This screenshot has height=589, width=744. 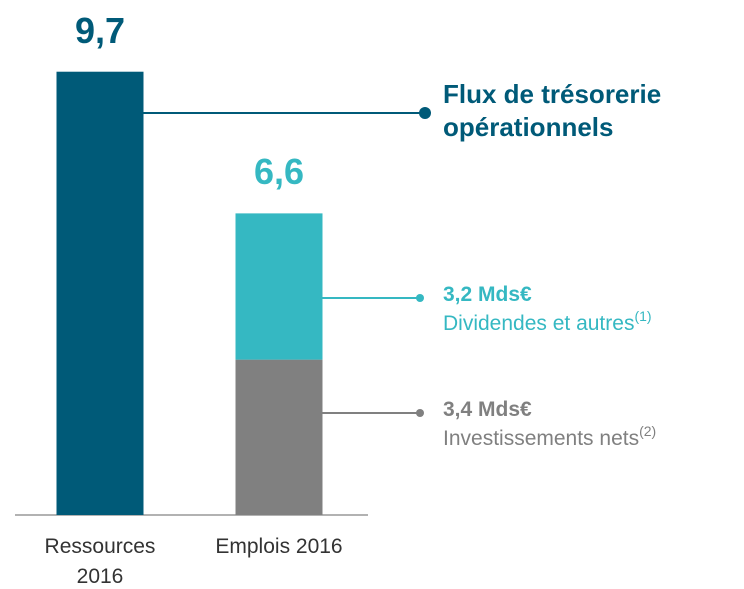 I want to click on x-tick-label: Emplois 2016, so click(x=279, y=546).